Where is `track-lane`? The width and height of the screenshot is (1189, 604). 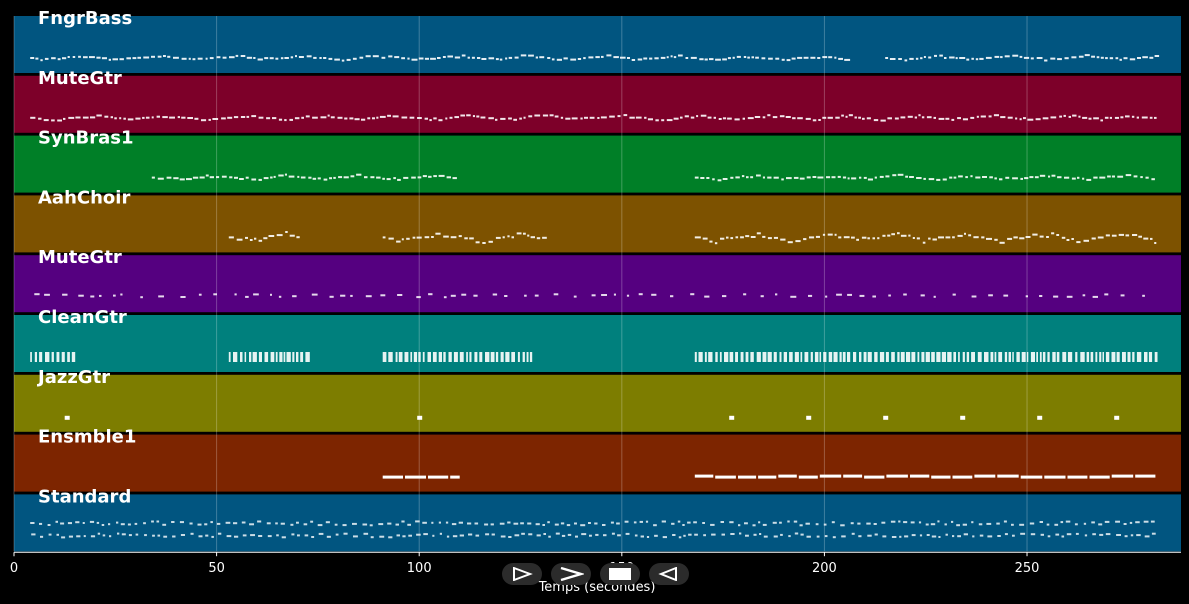
track-lane is located at coordinates (597, 104).